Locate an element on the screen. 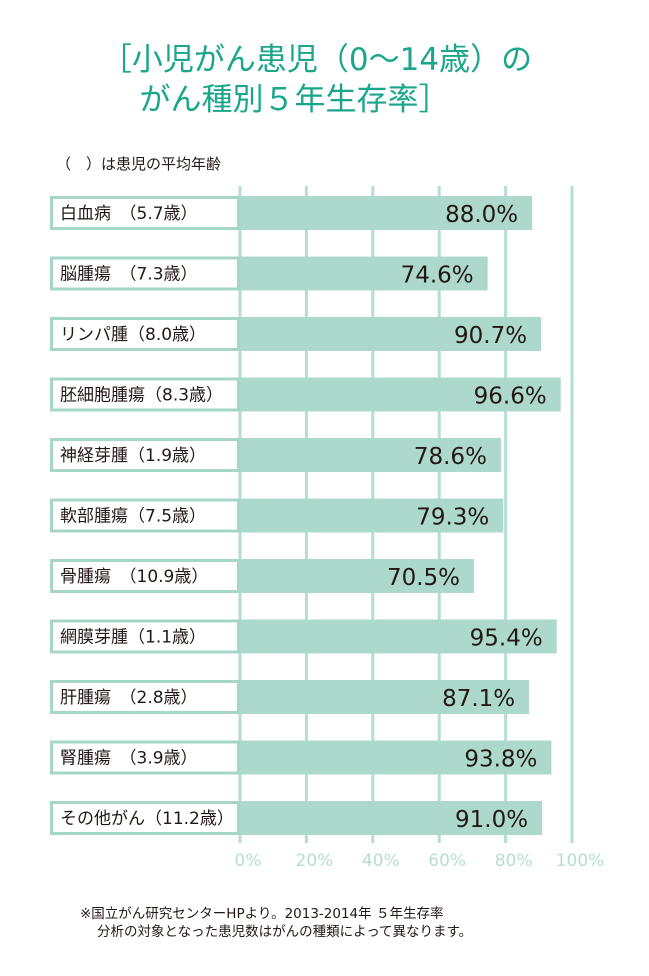 This screenshot has height=976, width=649. category-label: 骨腫瘍 （10.9歳） is located at coordinates (134, 577).